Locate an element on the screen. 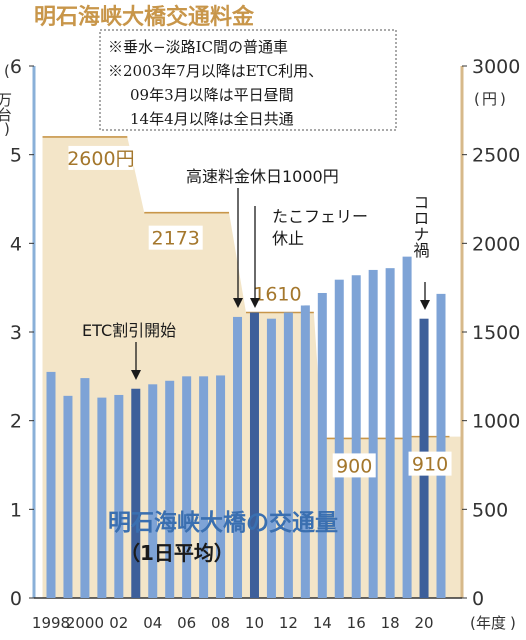 The height and width of the screenshot is (640, 526). x-unit-close: ) is located at coordinates (513, 623).